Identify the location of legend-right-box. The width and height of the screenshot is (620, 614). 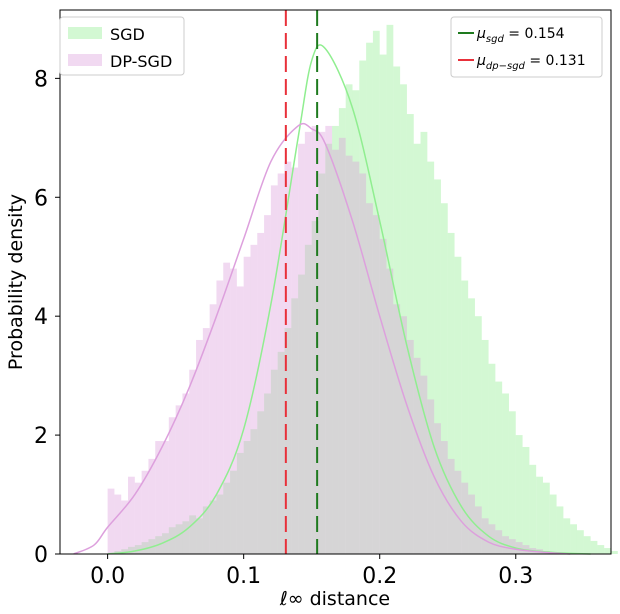
(526, 47).